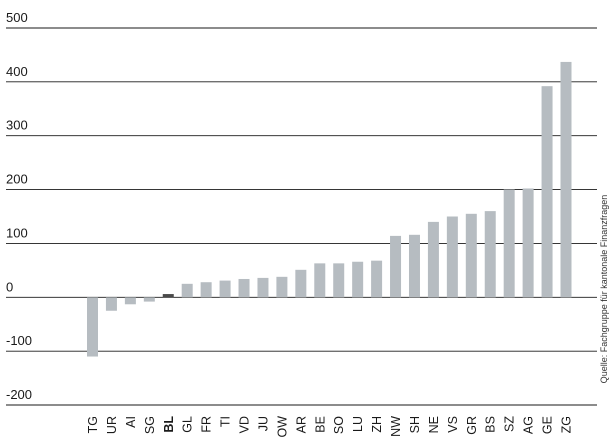 This screenshot has width=613, height=442. Describe the element at coordinates (358, 279) in the screenshot. I see `bar-lu` at that location.